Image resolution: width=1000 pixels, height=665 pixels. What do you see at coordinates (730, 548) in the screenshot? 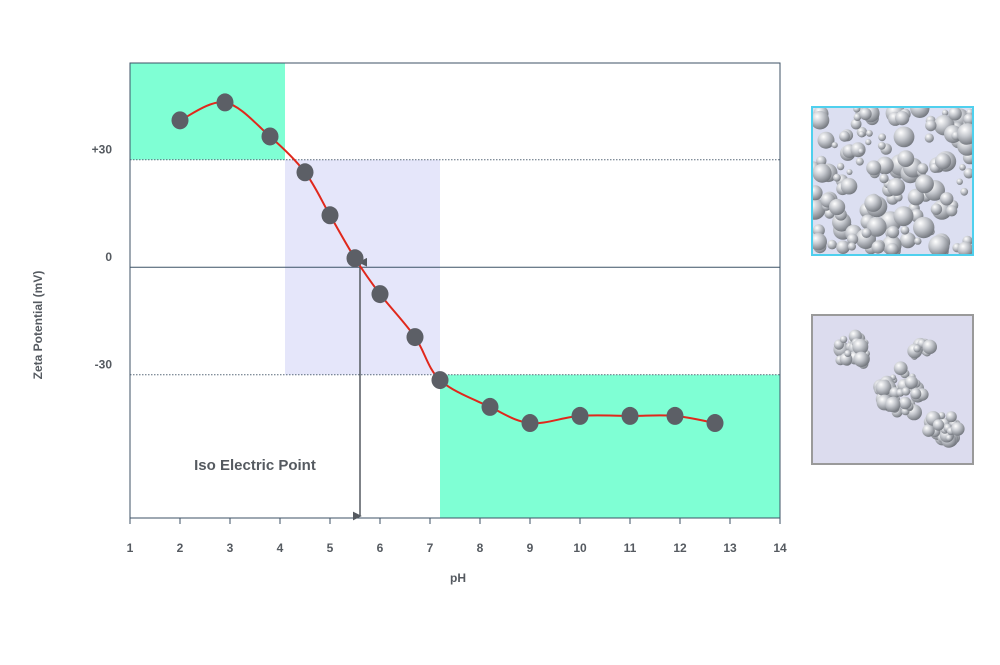
I see `x-tick-label: 13` at bounding box center [730, 548].